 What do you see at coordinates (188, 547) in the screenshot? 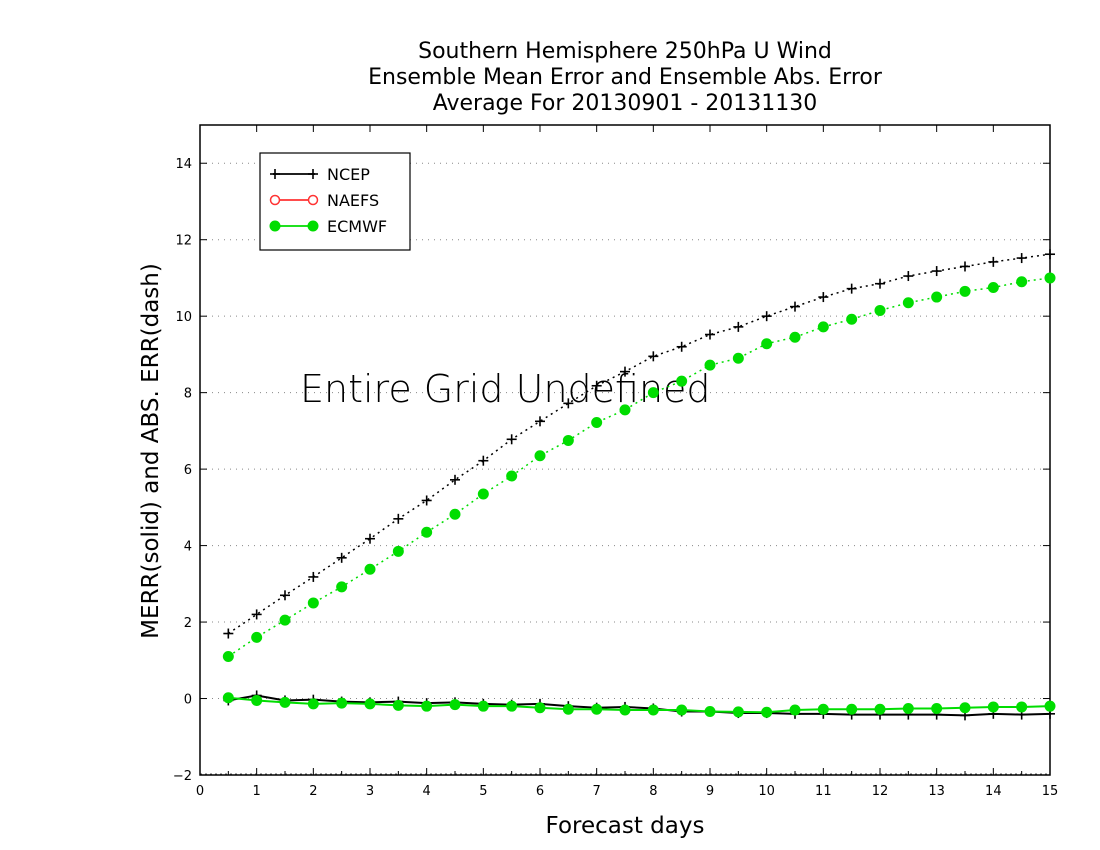
I see `y-tick-label: 4` at bounding box center [188, 547].